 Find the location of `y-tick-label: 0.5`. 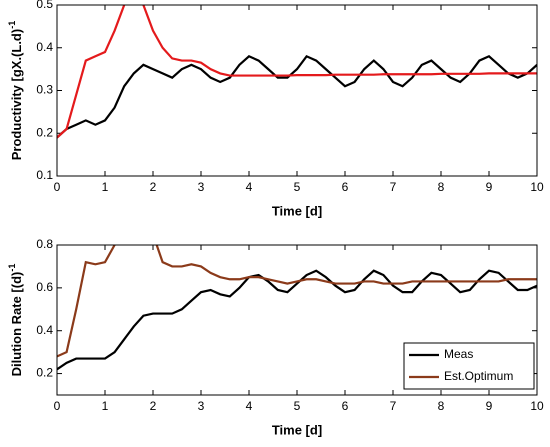

y-tick-label: 0.5 is located at coordinates (44, 5).